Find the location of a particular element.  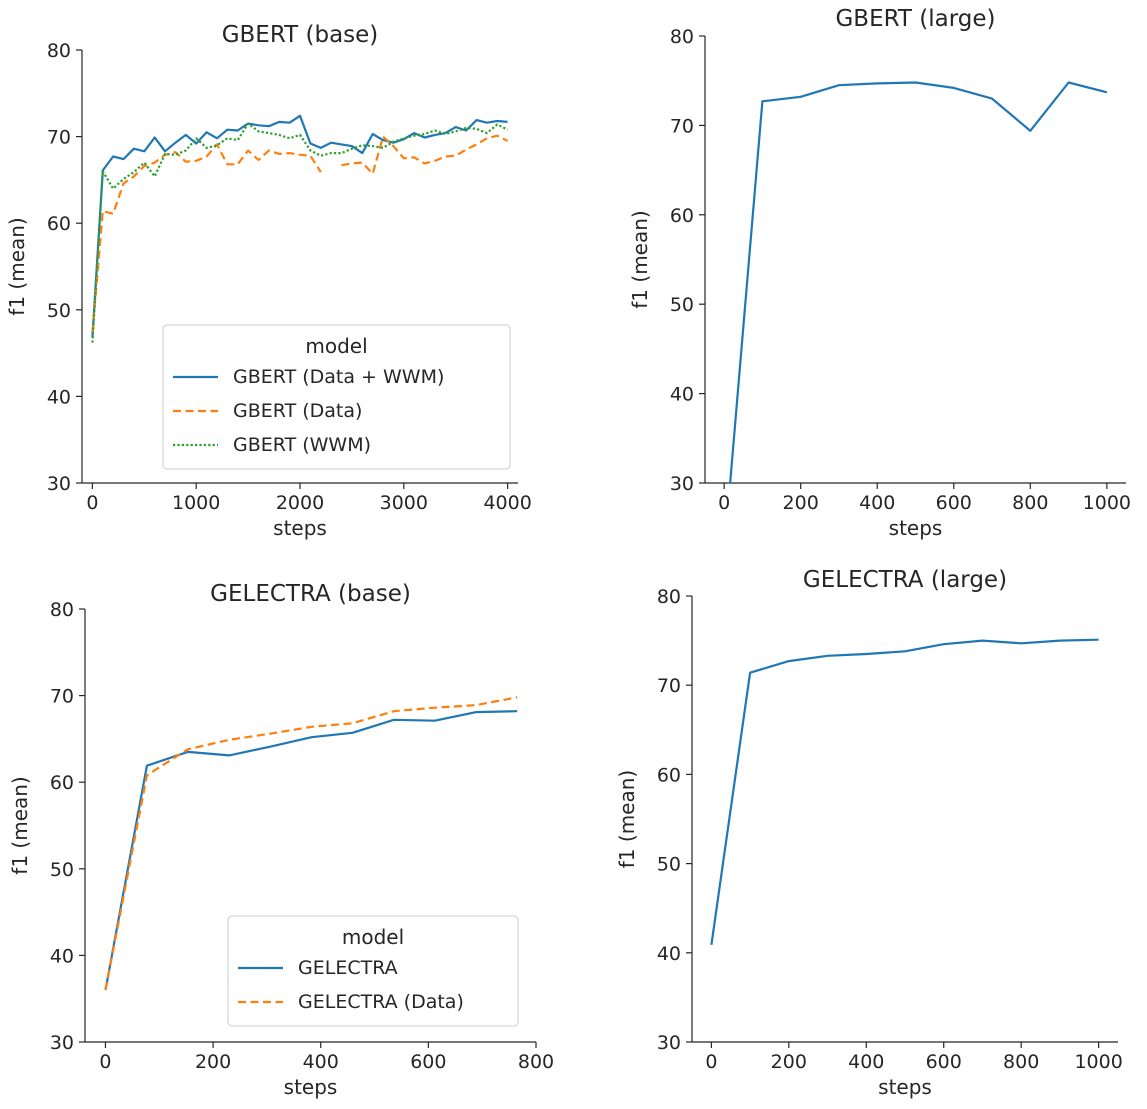

legend: model GELECTRA GELECTRA (Data) is located at coordinates (373, 971).